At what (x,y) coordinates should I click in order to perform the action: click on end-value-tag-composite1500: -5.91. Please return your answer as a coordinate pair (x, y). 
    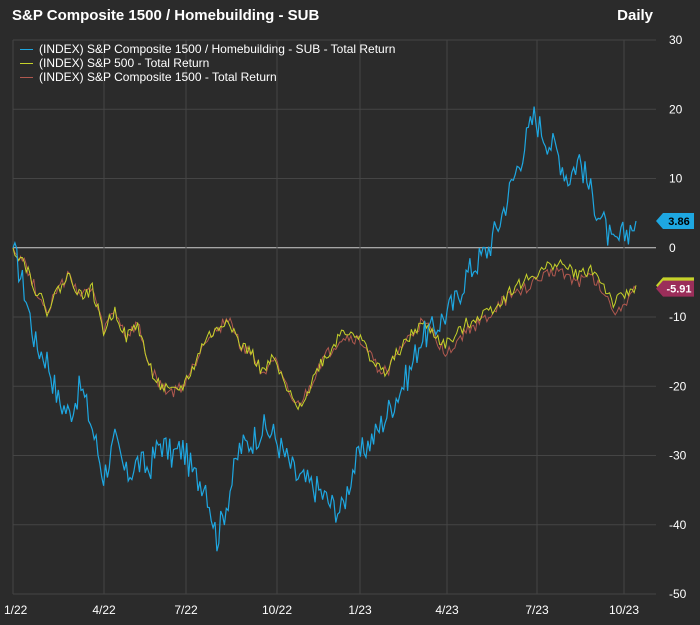
    Looking at the image, I should click on (675, 288).